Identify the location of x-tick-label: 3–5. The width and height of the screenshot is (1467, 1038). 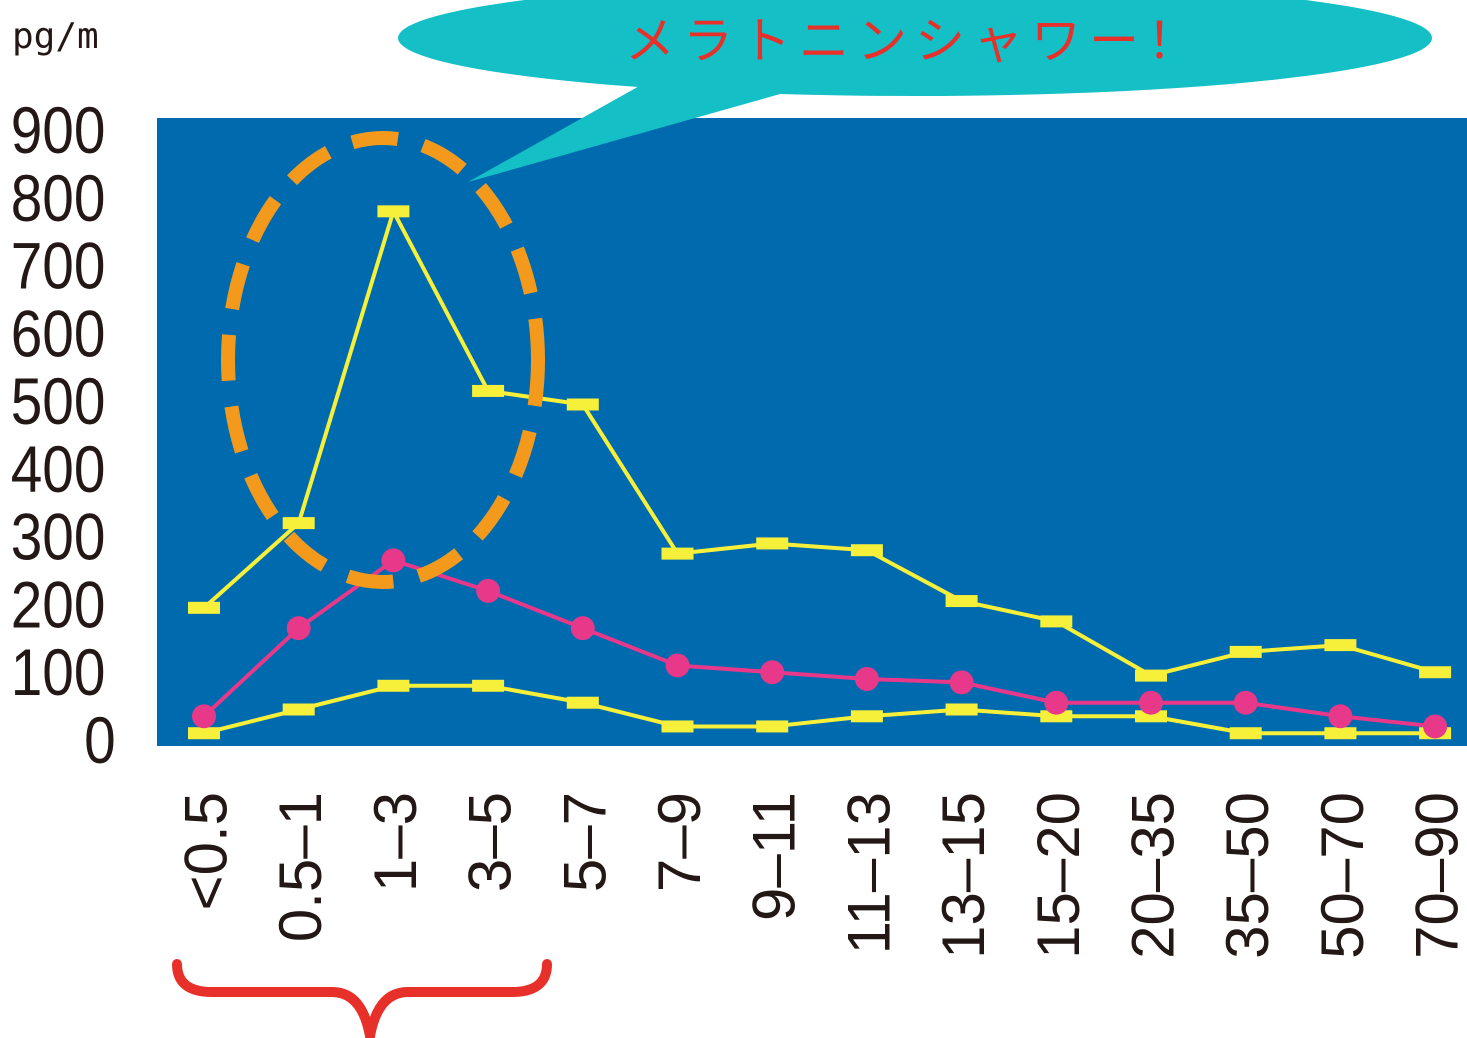
(490, 842).